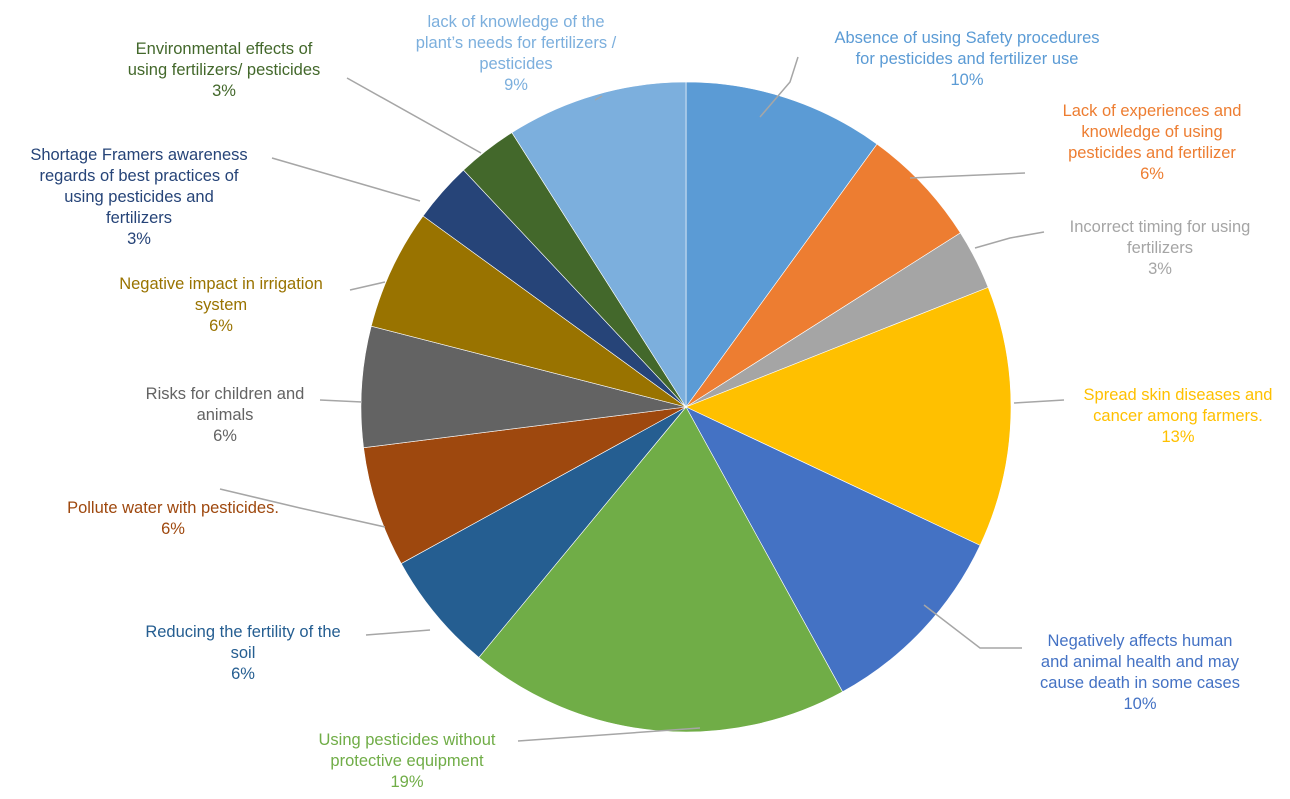 This screenshot has height=799, width=1290. I want to click on slice-value-label: 19%, so click(406, 782).